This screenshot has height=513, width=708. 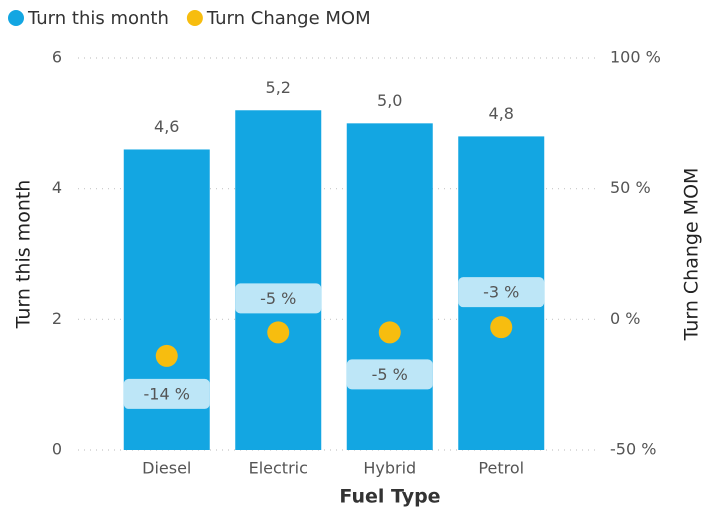 What do you see at coordinates (166, 468) in the screenshot?
I see `x-tick-label: Diesel` at bounding box center [166, 468].